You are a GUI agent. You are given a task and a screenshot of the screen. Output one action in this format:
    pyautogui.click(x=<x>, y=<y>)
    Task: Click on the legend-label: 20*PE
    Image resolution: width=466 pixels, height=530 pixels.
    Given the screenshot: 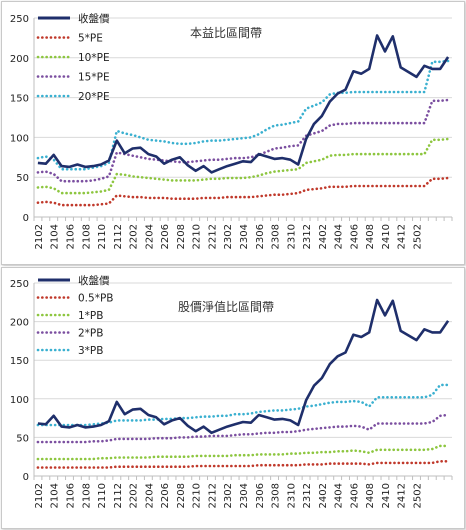 What is the action you would take?
    pyautogui.click(x=94, y=97)
    